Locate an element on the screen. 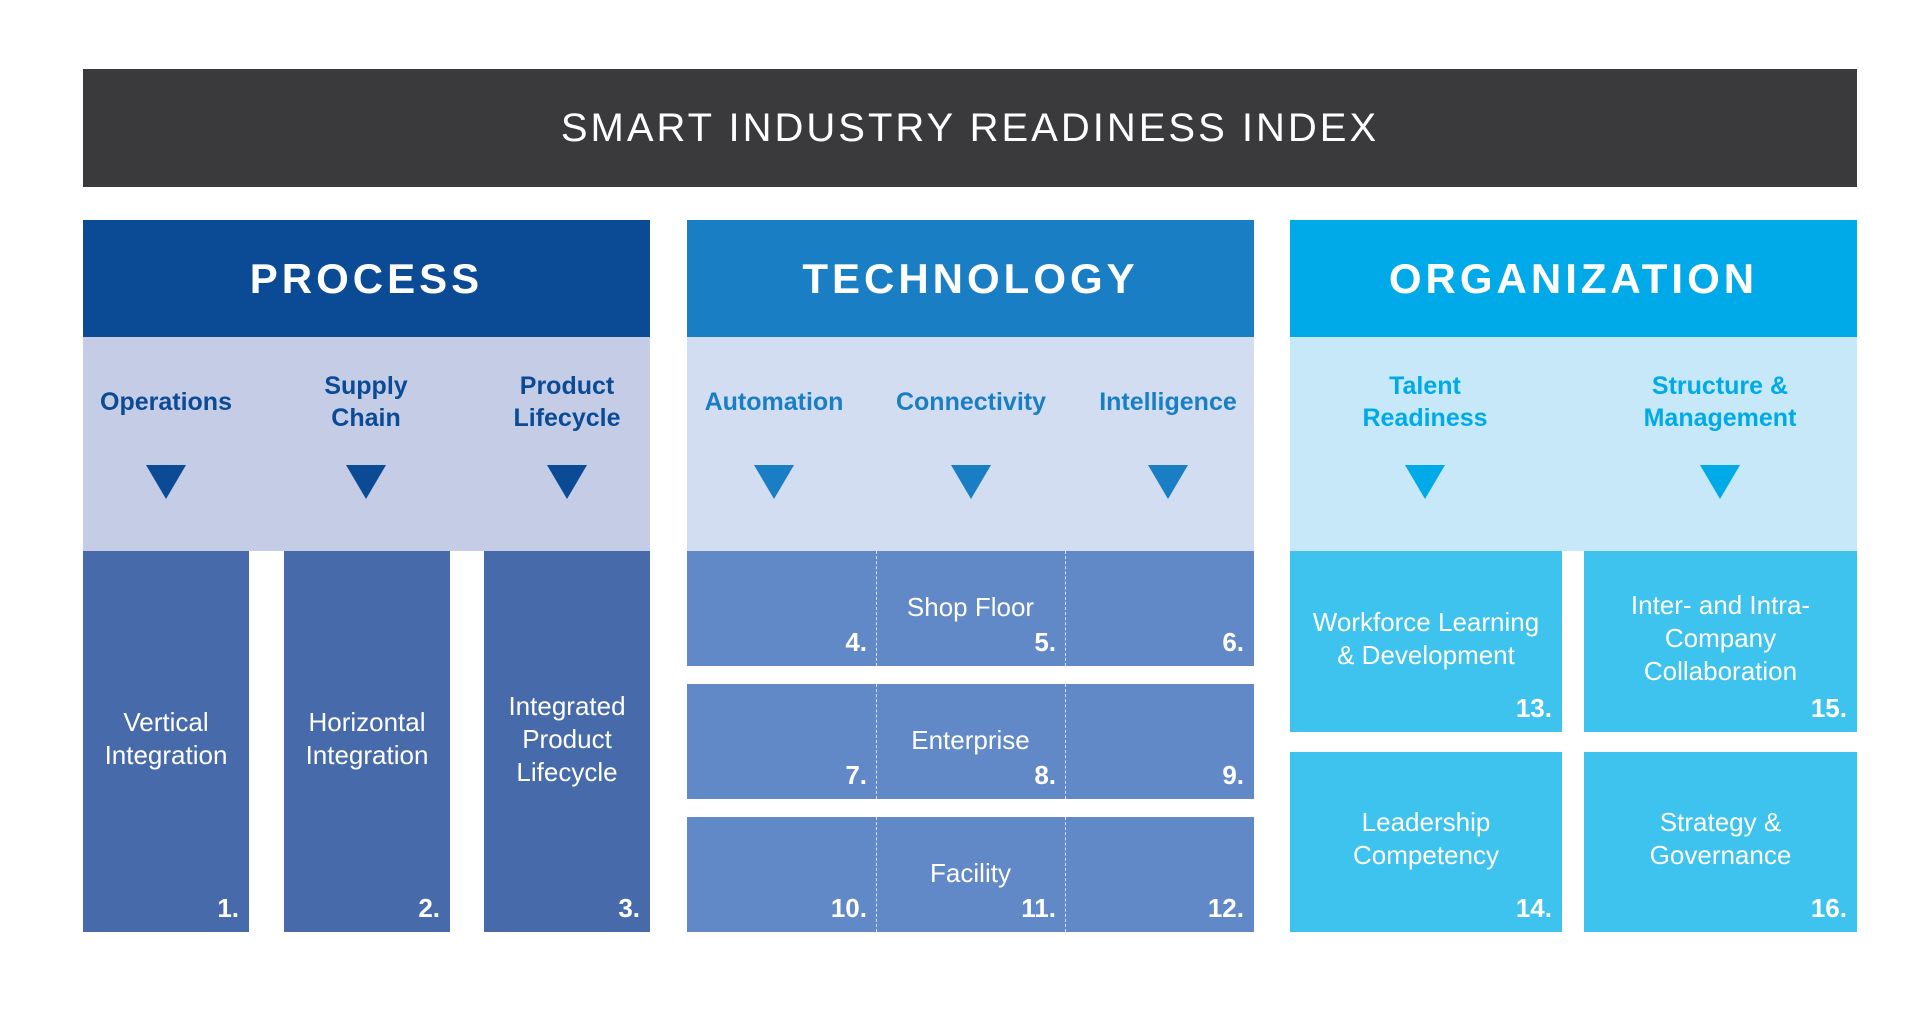  technology-title: TECHNOLOGY is located at coordinates (970, 278).